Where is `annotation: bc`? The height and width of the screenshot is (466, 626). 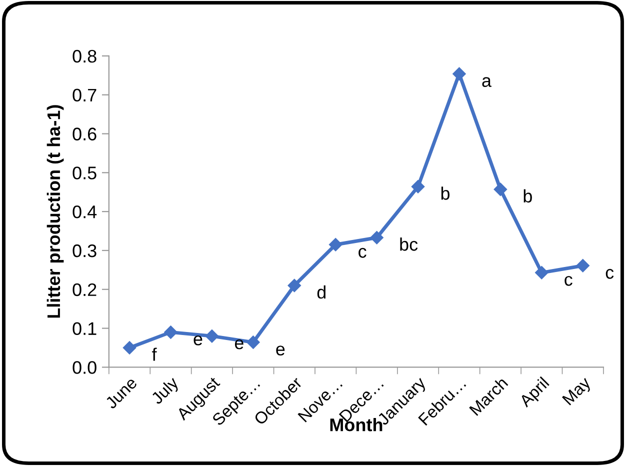 annotation: bc is located at coordinates (409, 244).